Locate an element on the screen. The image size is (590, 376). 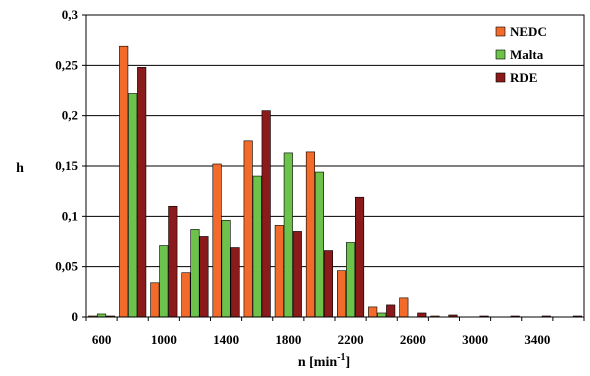
y-axis-label: h is located at coordinates (20, 168).